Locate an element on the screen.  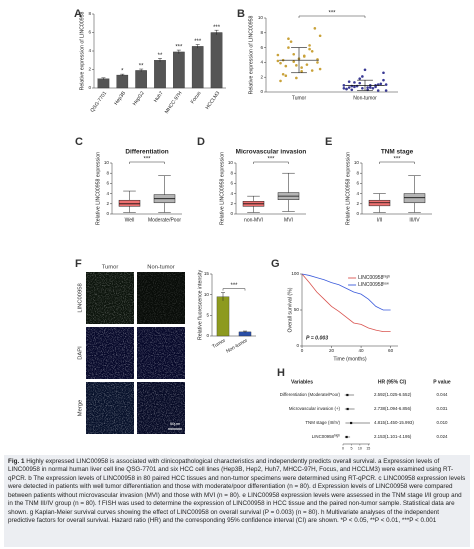
legend-sup: low is located at coordinates (386, 283).